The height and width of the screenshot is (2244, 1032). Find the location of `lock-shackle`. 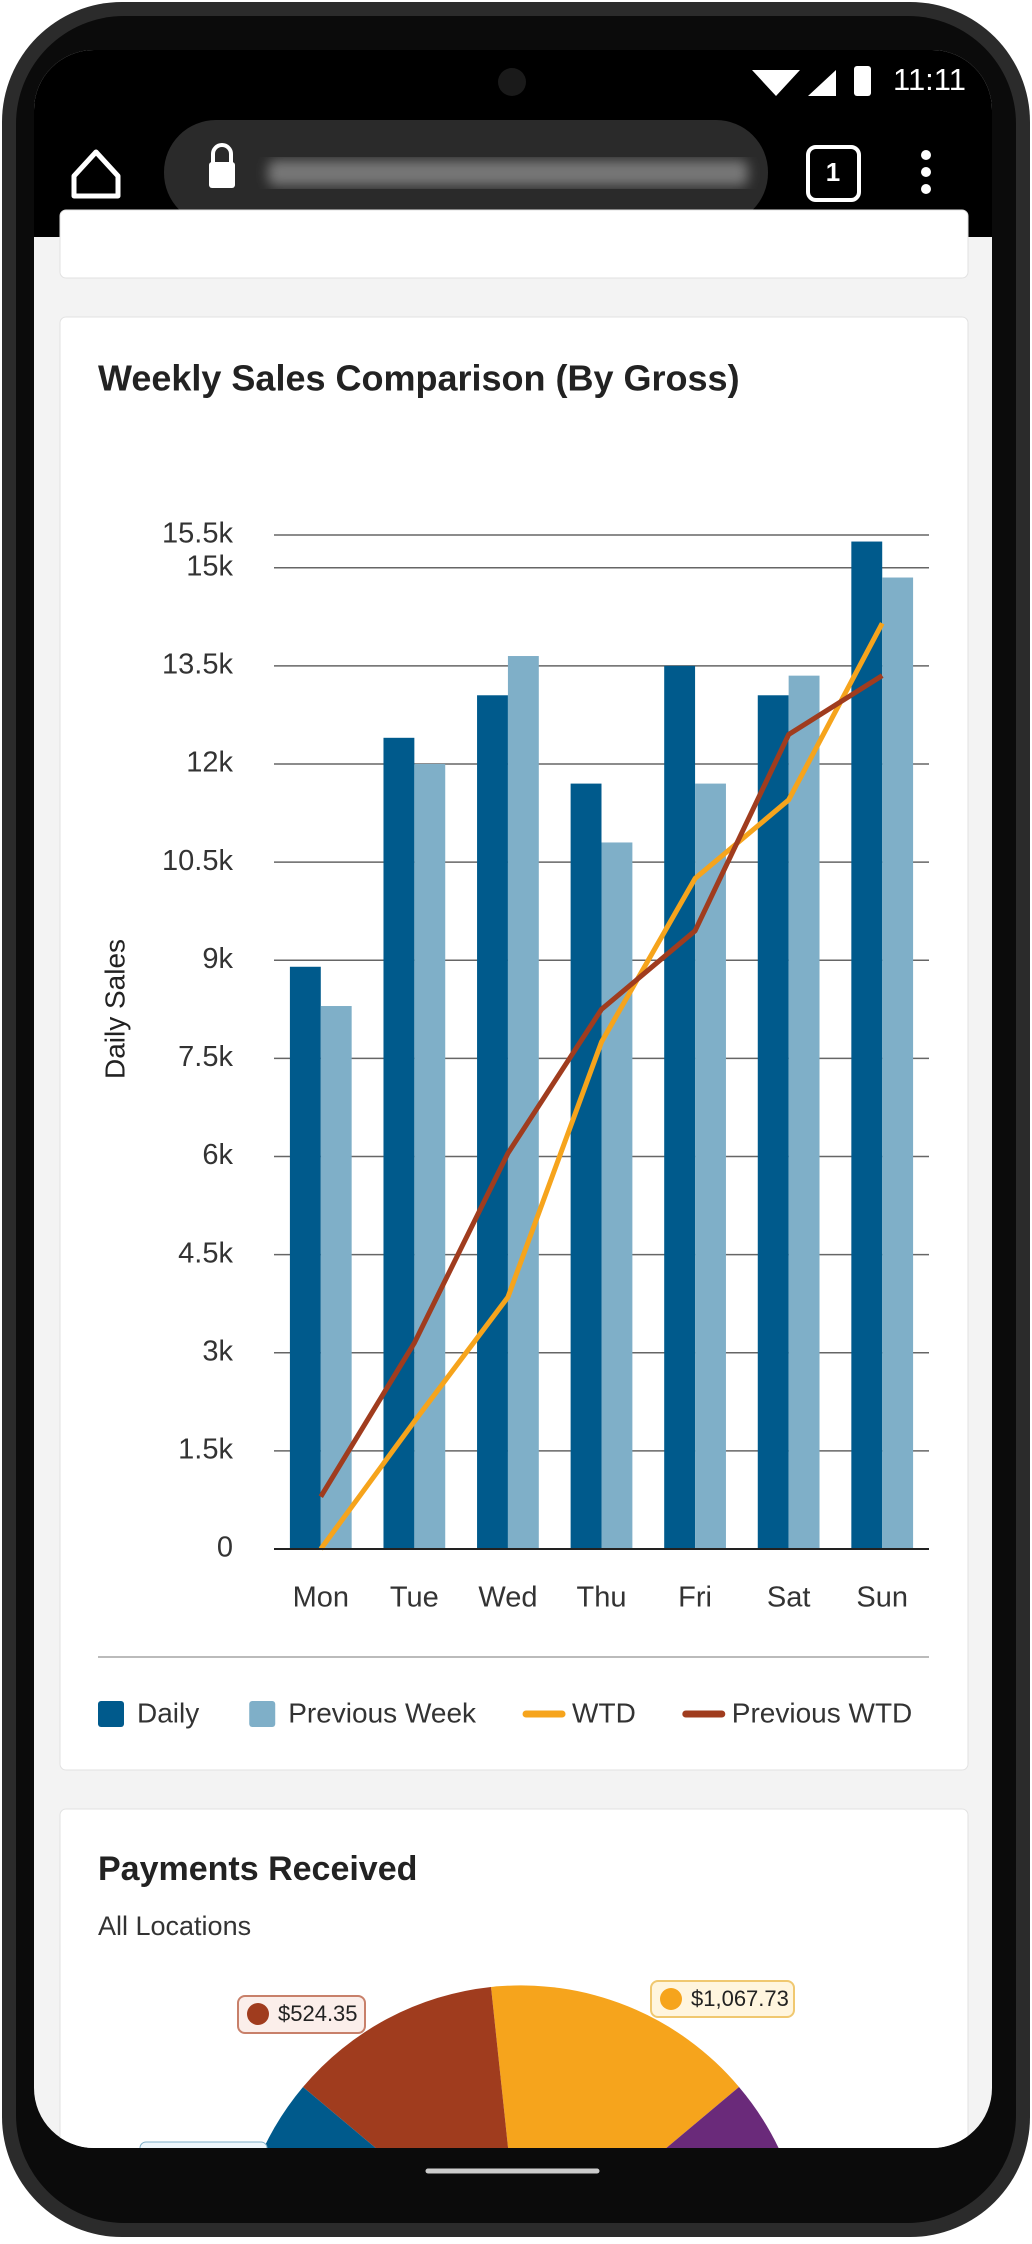

lock-shackle is located at coordinates (222, 153).